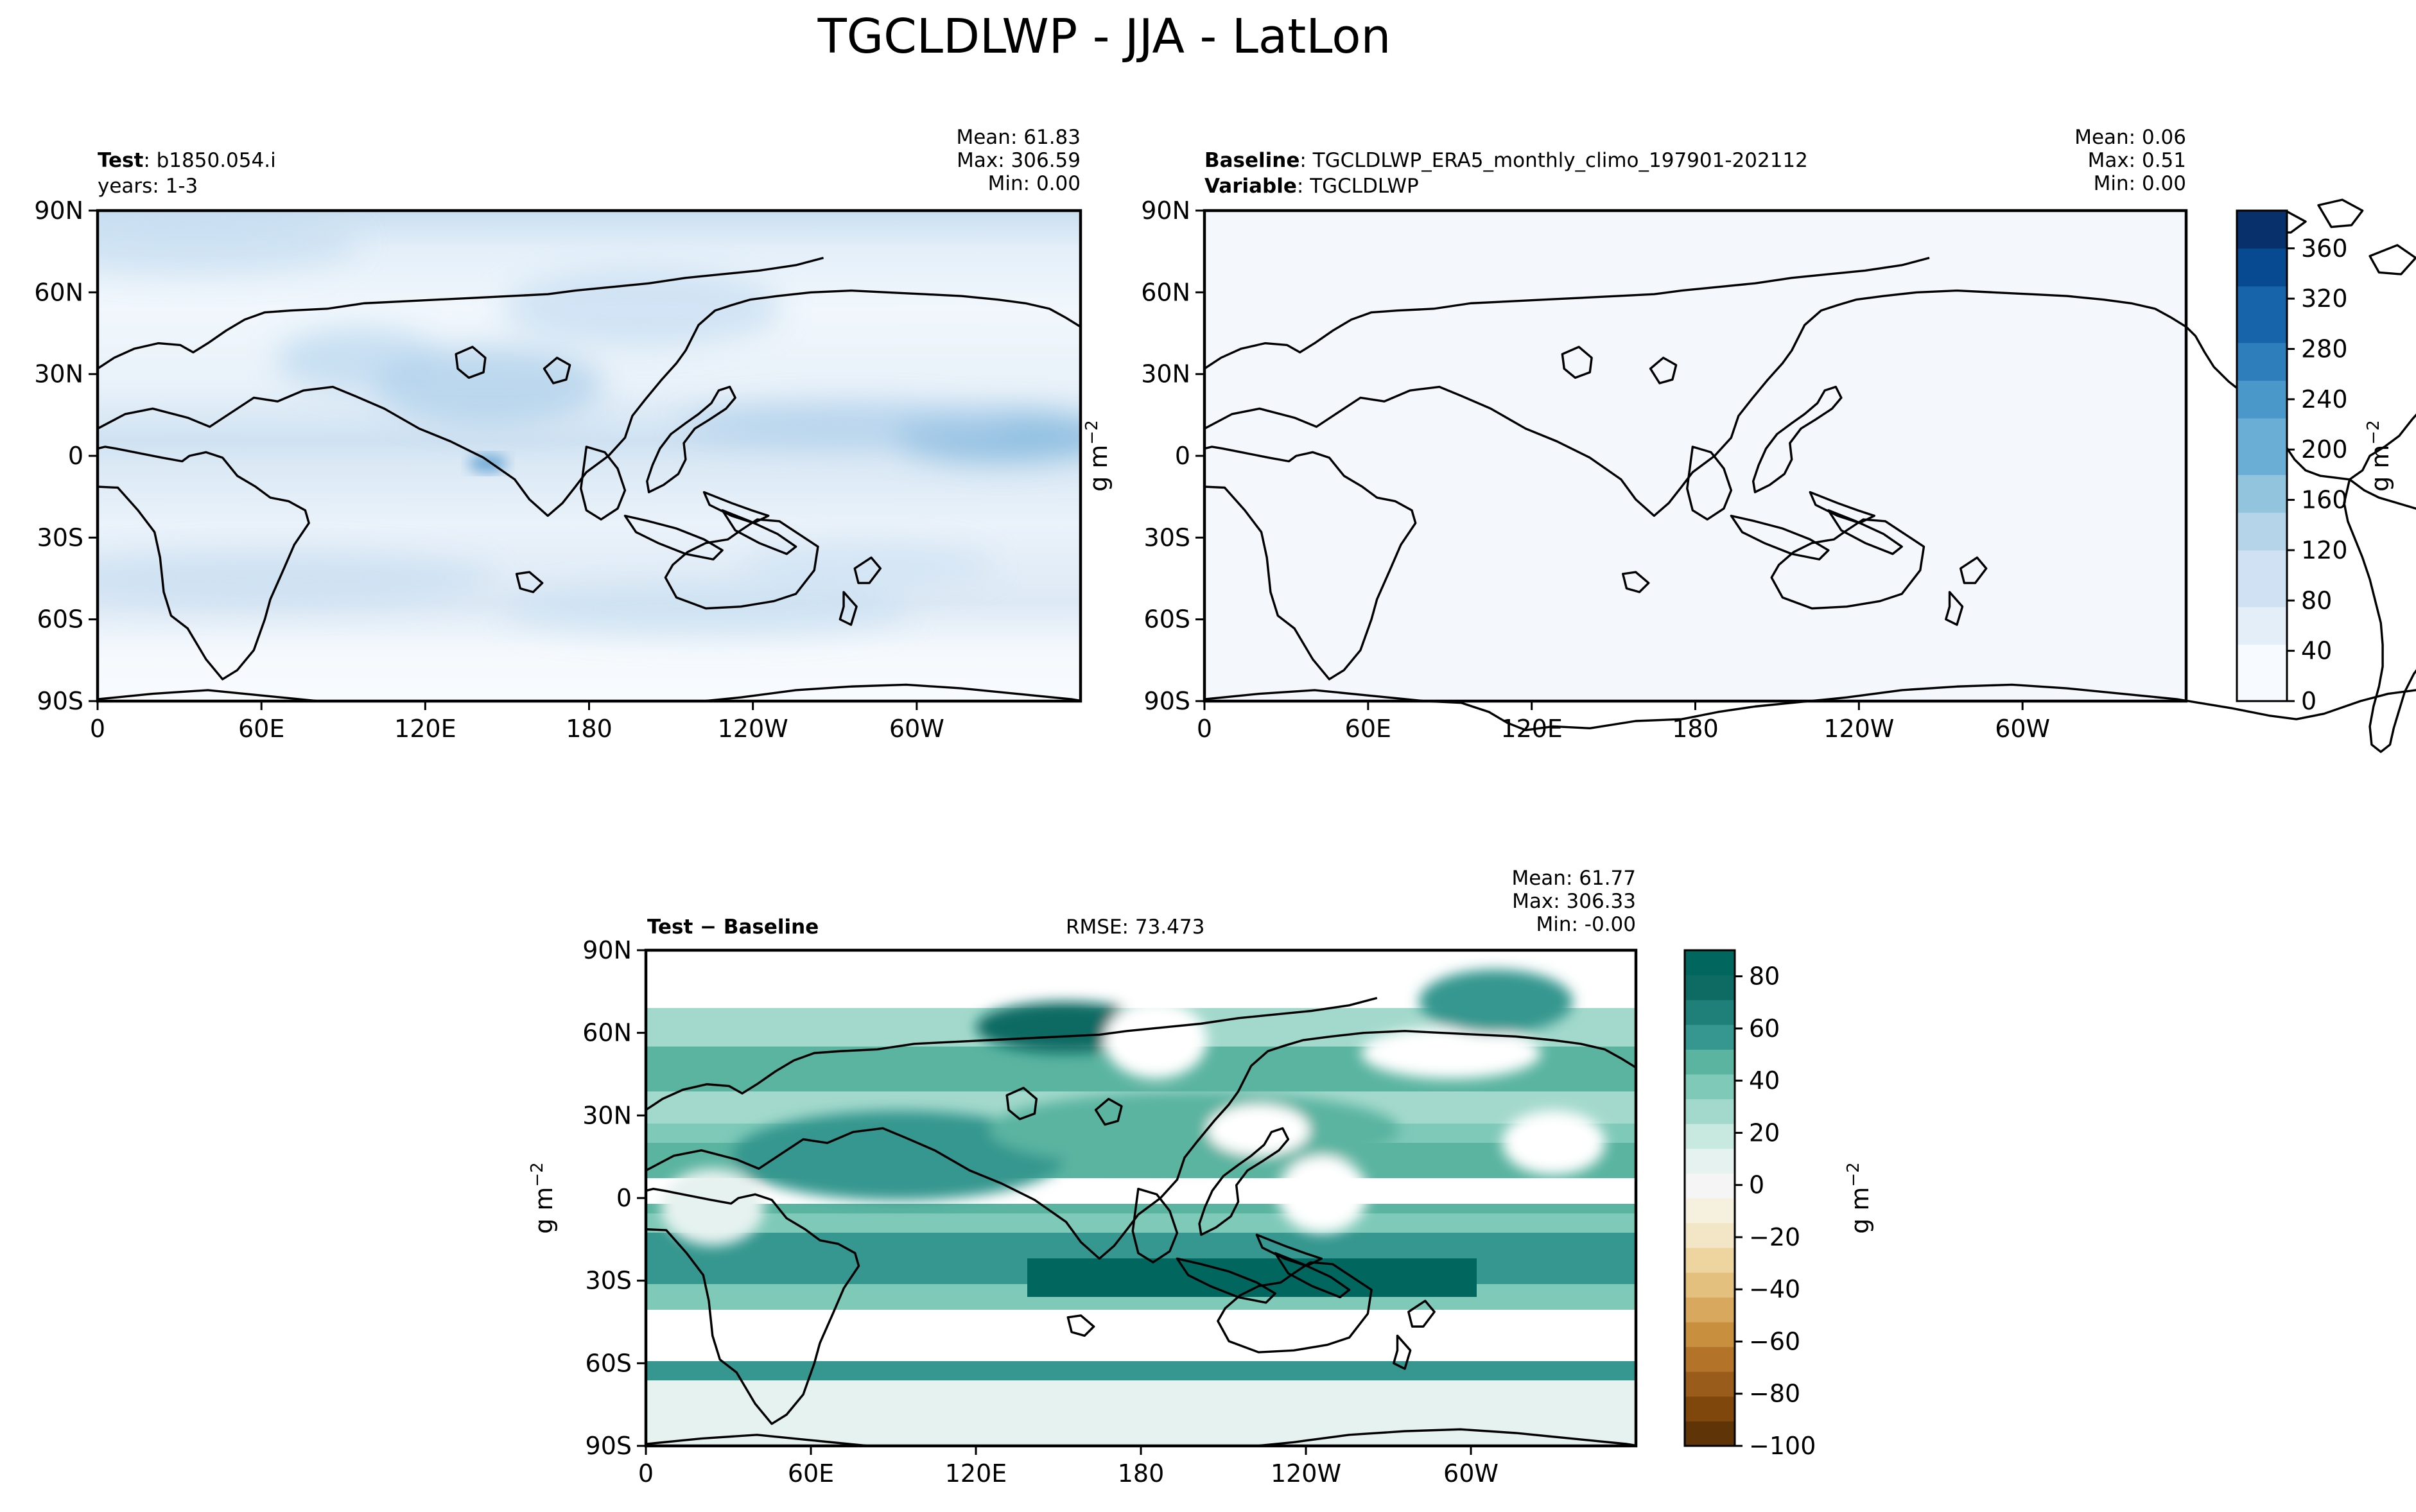  What do you see at coordinates (1574, 901) in the screenshot?
I see `difference-max: Max: 306.33` at bounding box center [1574, 901].